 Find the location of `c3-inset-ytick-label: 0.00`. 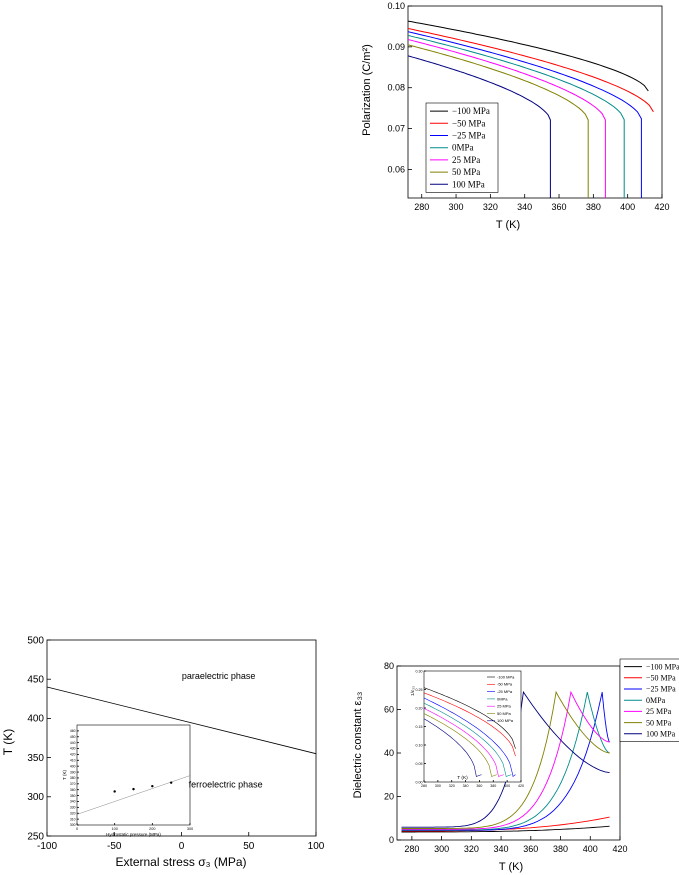

c3-inset-ytick-label: 0.00 is located at coordinates (419, 782).